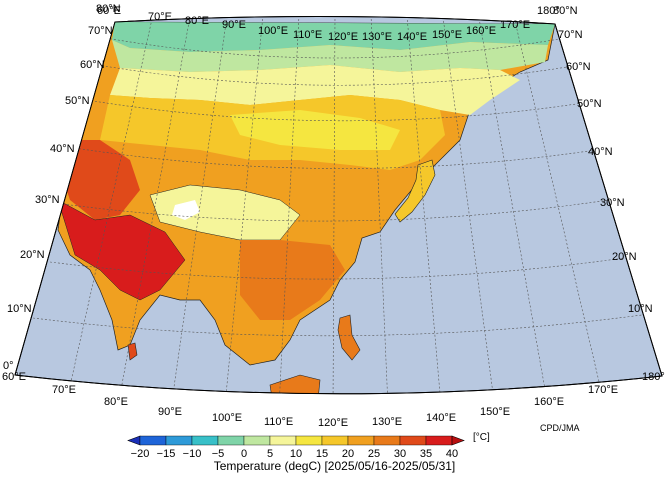  I want to click on color-bar-tick-label: 5, so click(270, 454).